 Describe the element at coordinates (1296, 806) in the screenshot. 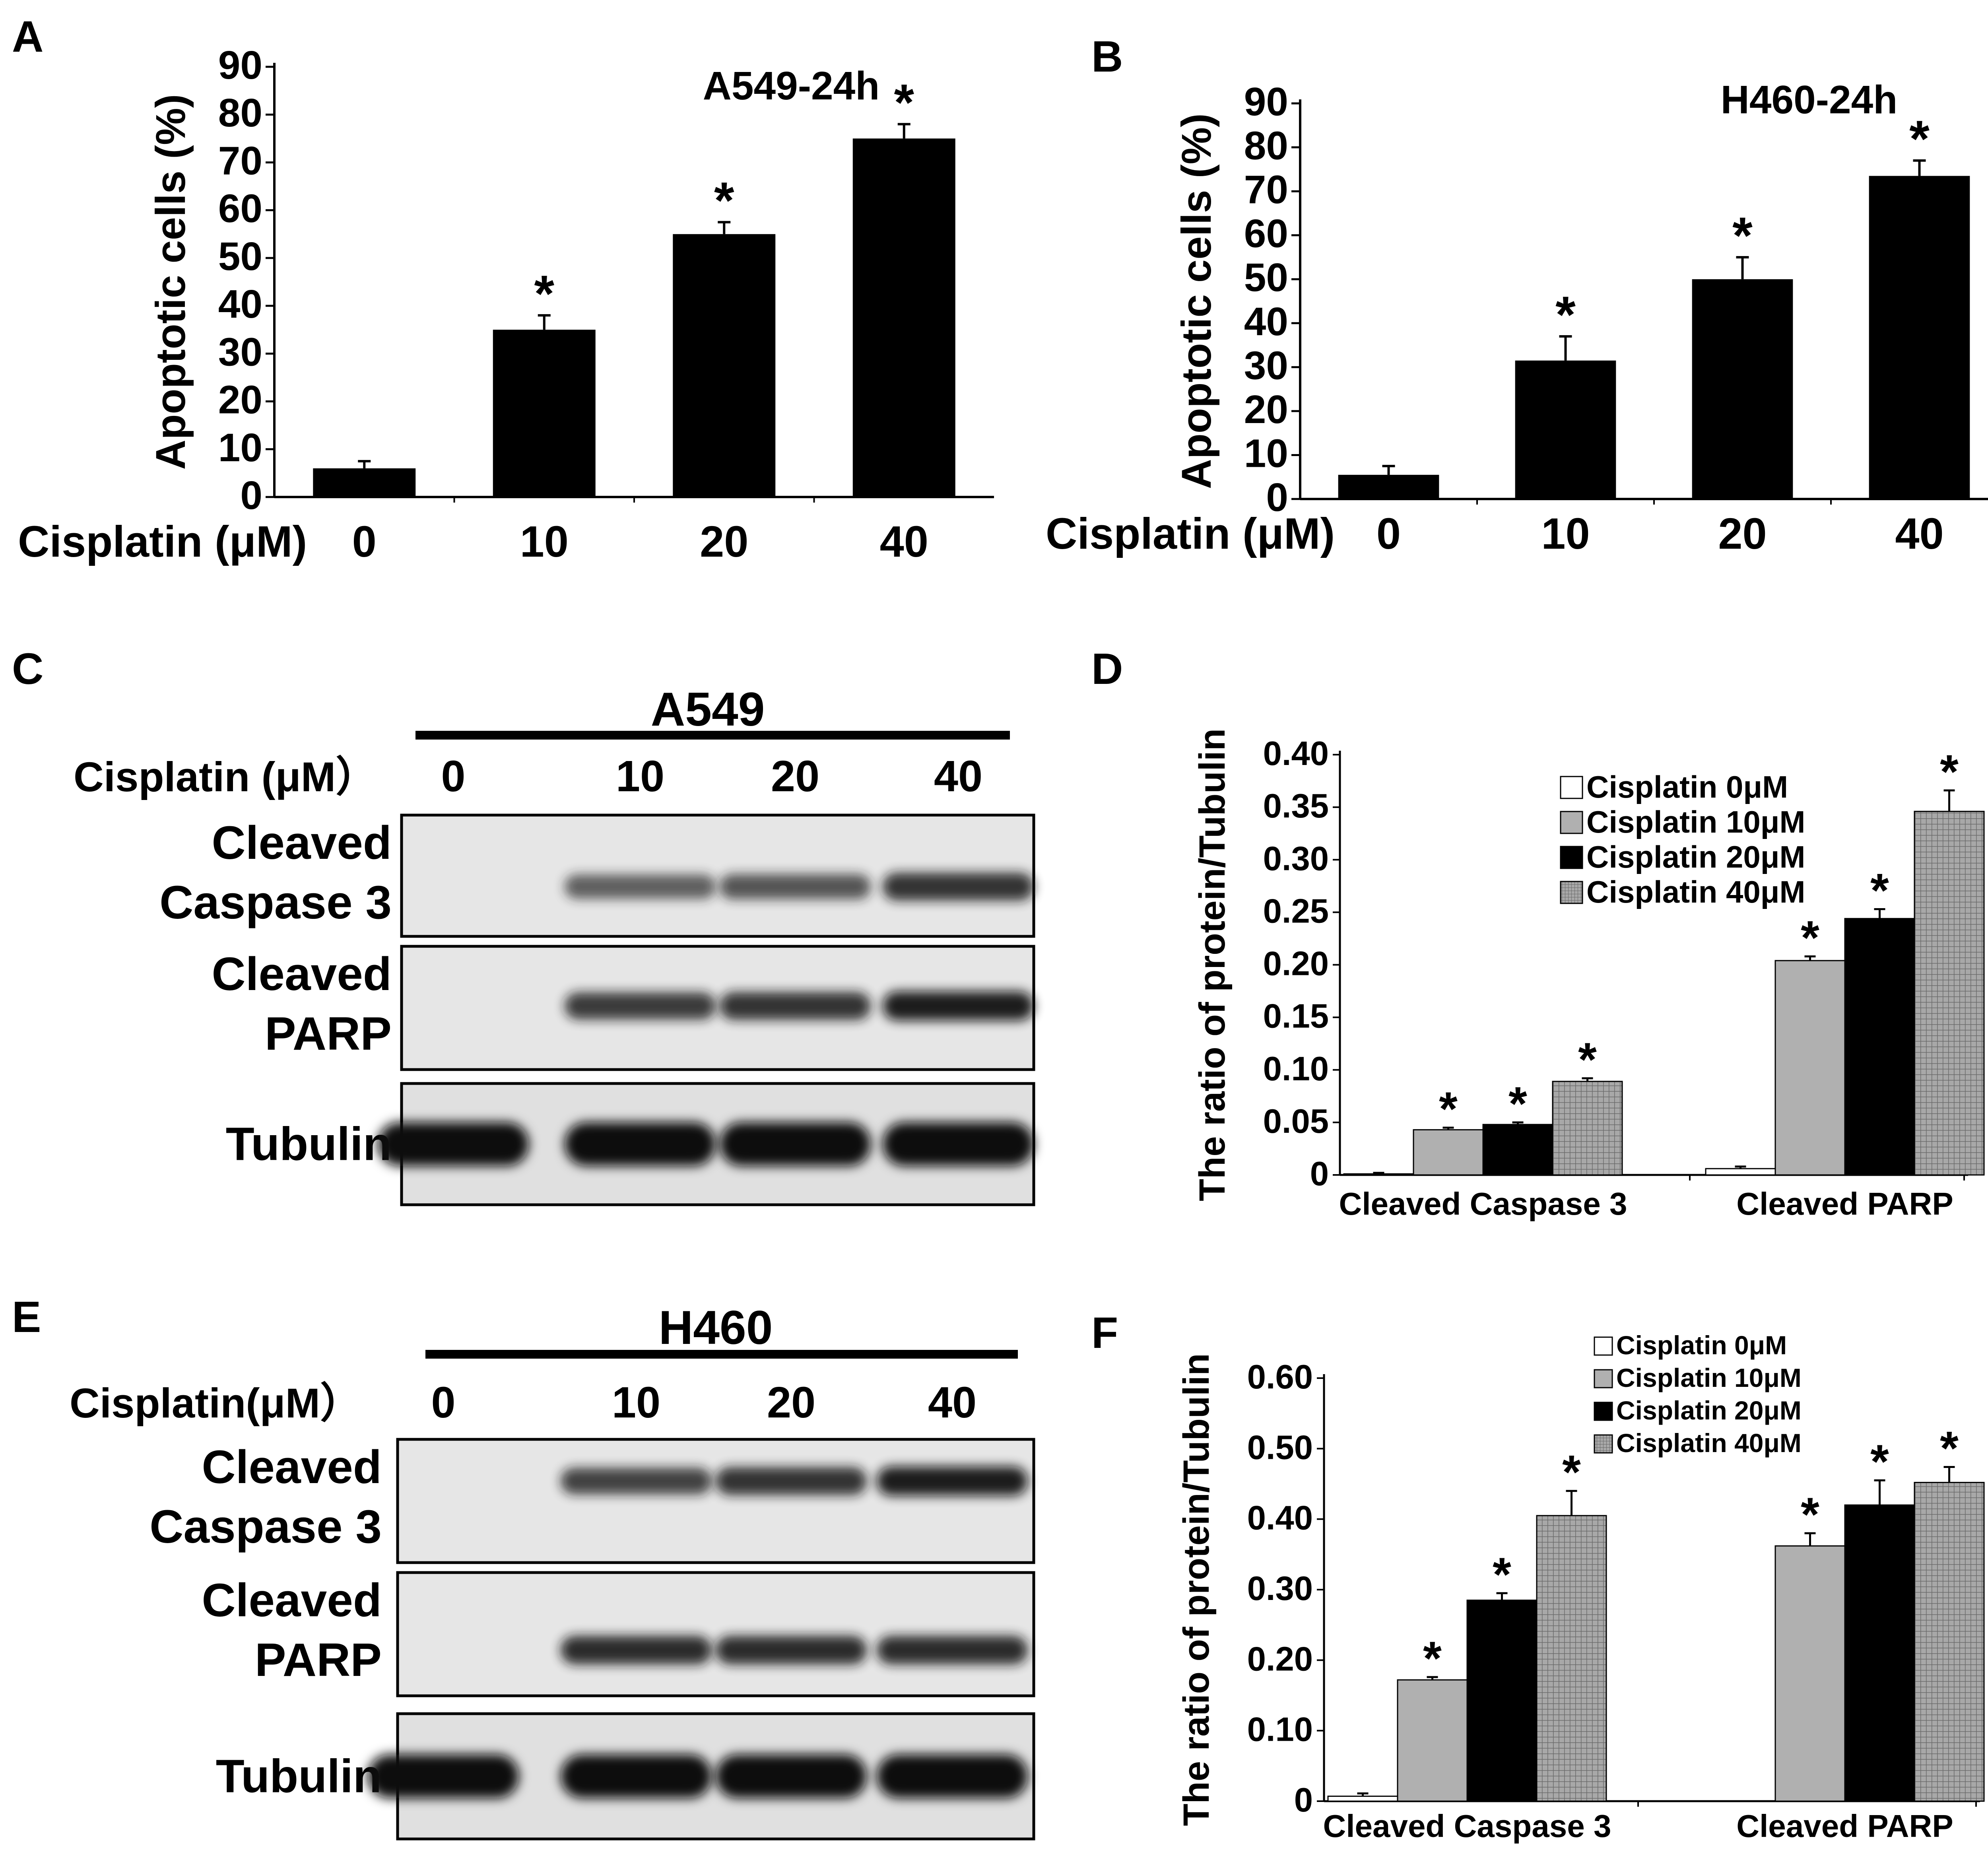

I see `y-tick-label: 0.35` at that location.